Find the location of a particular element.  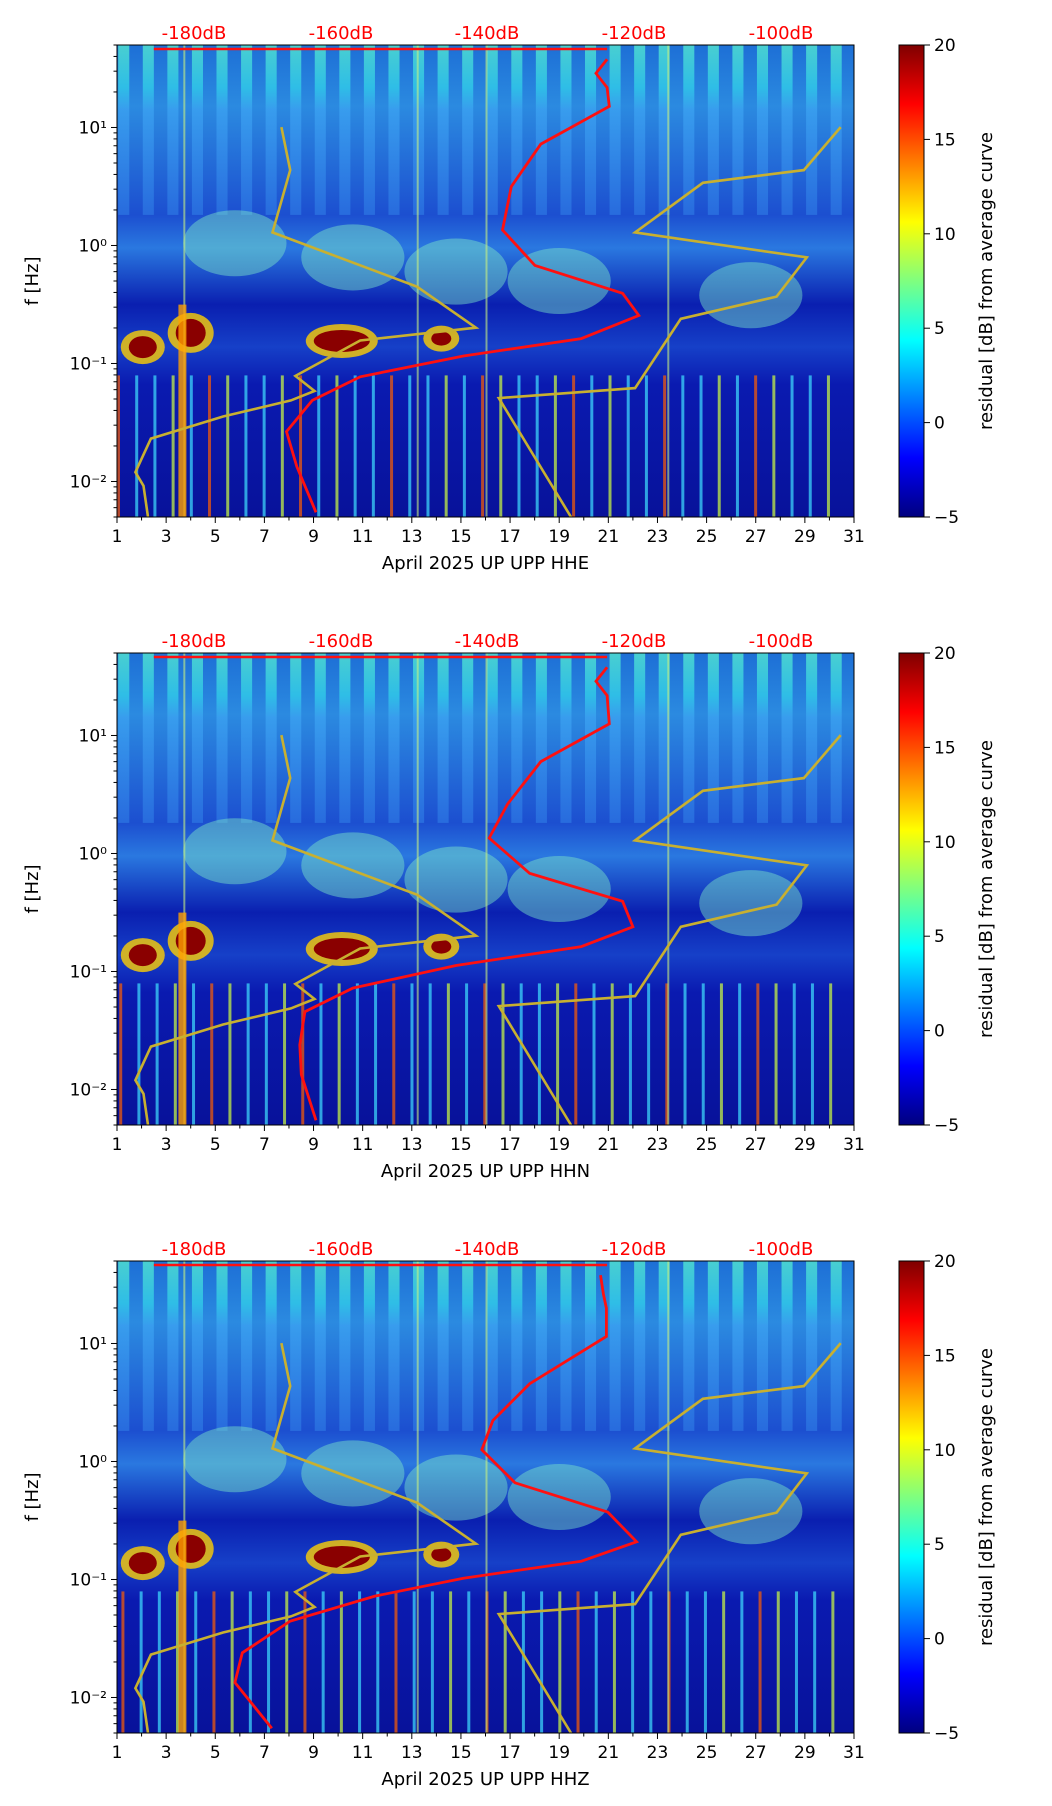

x-axis-label: April 2025 UP UPP HHZ is located at coordinates (485, 1779).